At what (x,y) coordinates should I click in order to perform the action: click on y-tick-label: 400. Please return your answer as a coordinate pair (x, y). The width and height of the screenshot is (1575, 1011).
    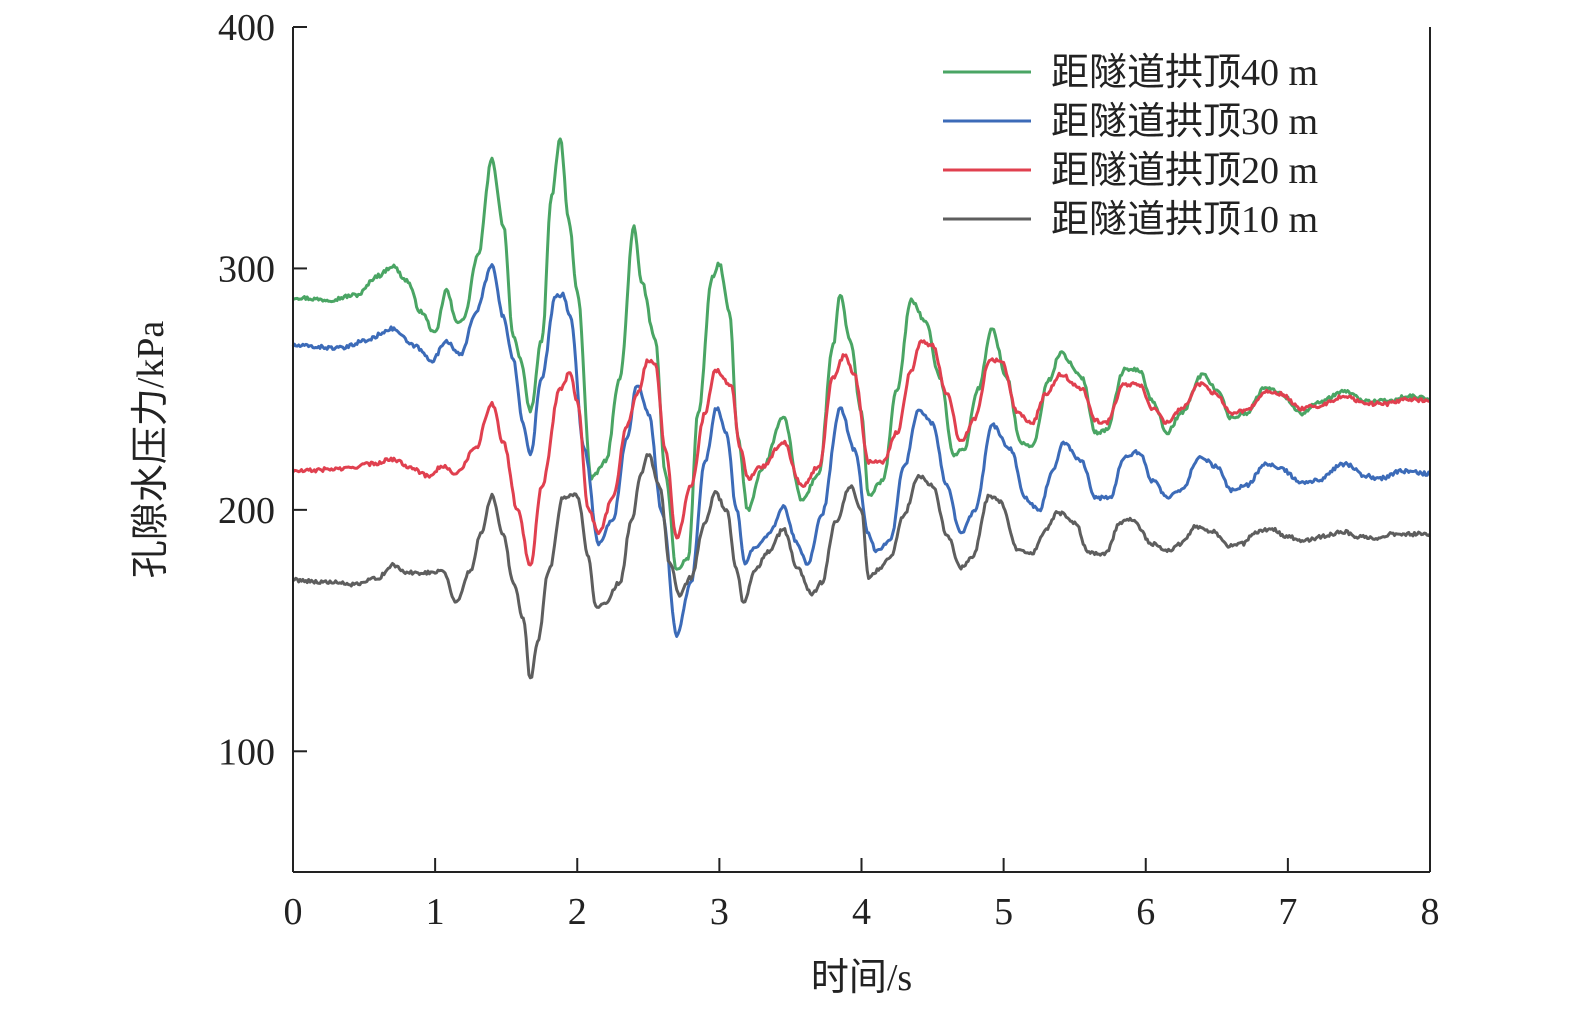
    Looking at the image, I should click on (246, 28).